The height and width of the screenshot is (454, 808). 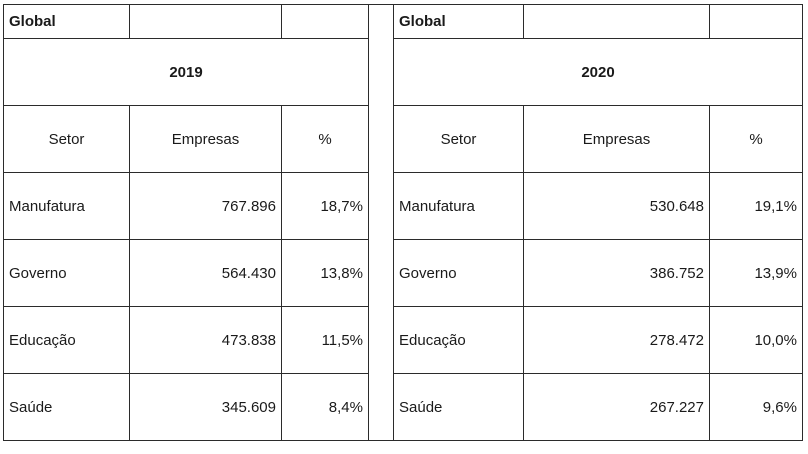 I want to click on left-table-title: Global, so click(x=66, y=21).